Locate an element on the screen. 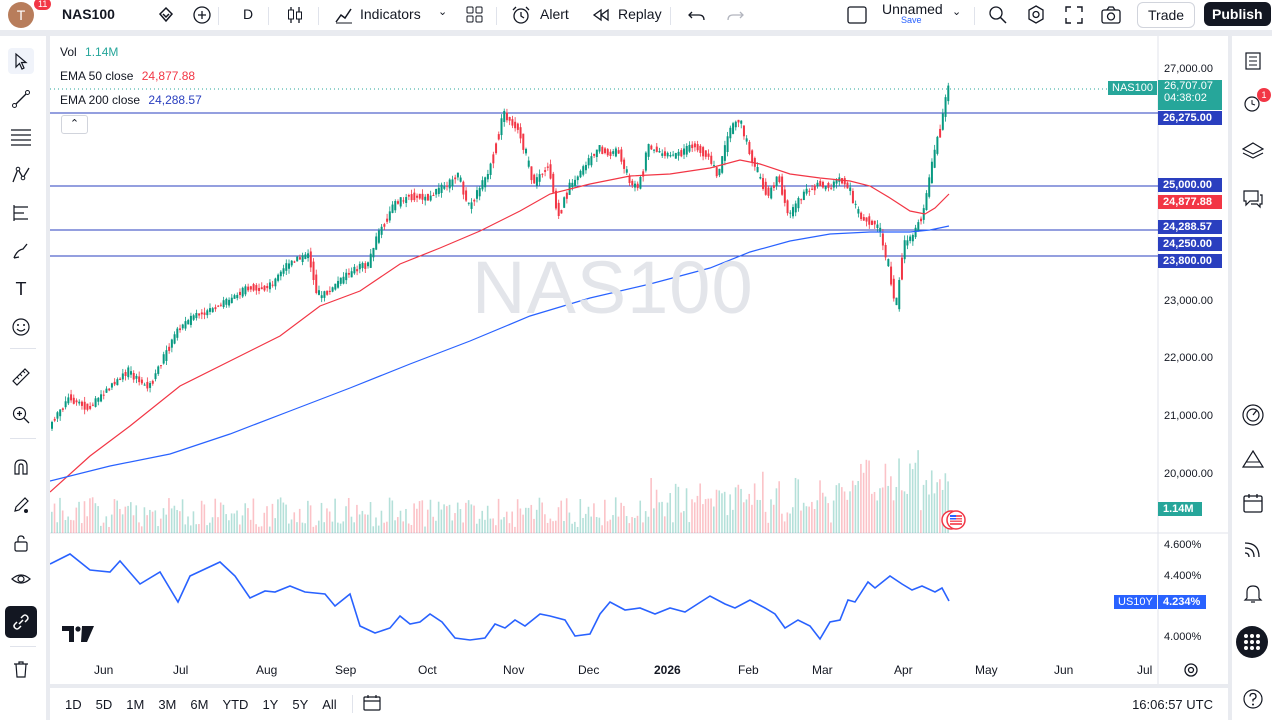 This screenshot has width=1272, height=720. cursor-icon is located at coordinates (21, 61).